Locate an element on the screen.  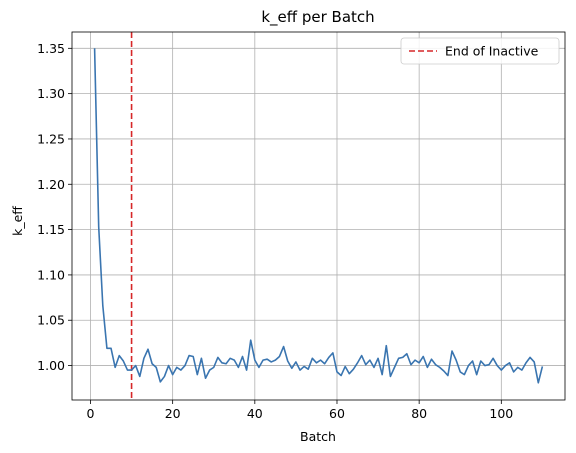
y-tick-label: 1.35 is located at coordinates (51, 48).